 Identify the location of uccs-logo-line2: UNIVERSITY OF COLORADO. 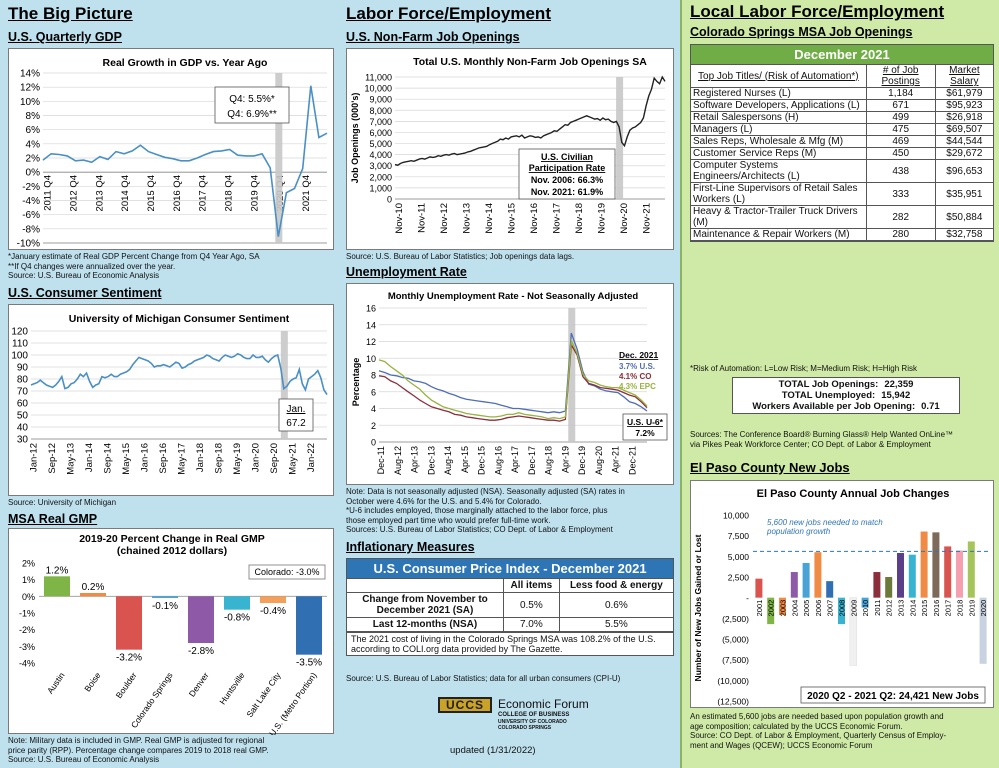
(532, 722).